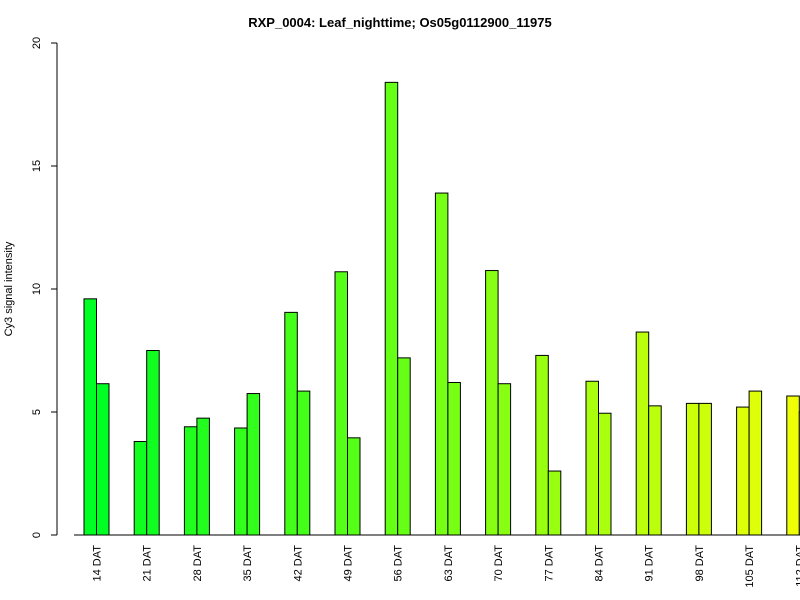 This screenshot has width=800, height=600. What do you see at coordinates (148, 563) in the screenshot?
I see `x-tick-label: 21 DAT` at bounding box center [148, 563].